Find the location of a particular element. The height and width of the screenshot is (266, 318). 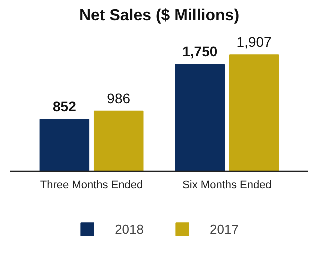

data-label: 986 is located at coordinates (119, 98).